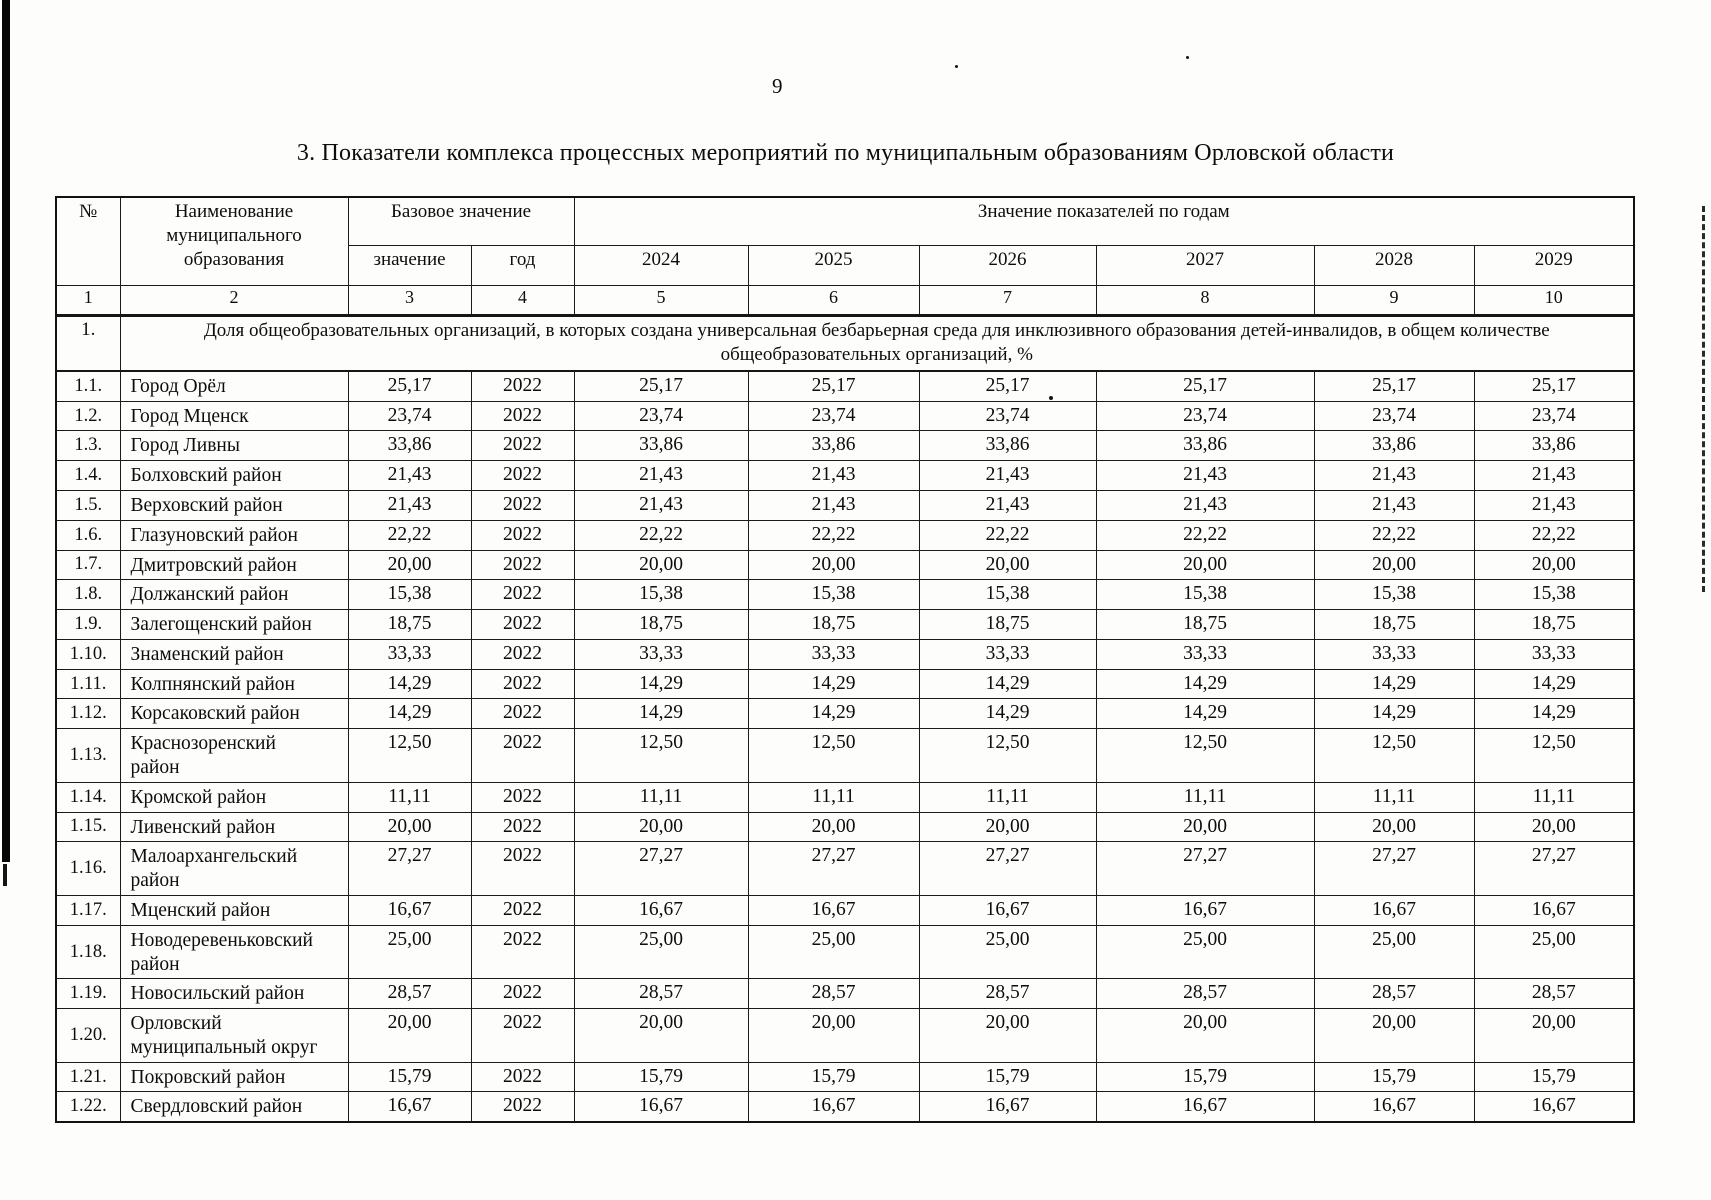  Describe the element at coordinates (88, 684) in the screenshot. I see `row-number: 1.11.` at that location.